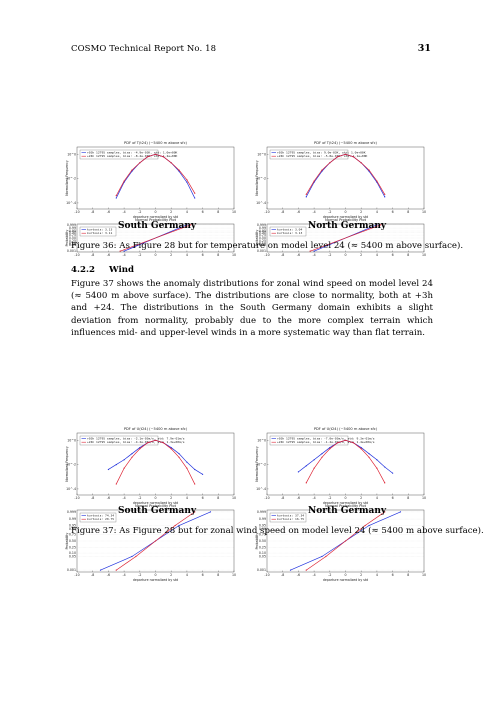 This screenshot has height=712, width=504. Describe the element at coordinates (257, 178) in the screenshot. I see `y-axis-label: Normalized Frequency` at that location.